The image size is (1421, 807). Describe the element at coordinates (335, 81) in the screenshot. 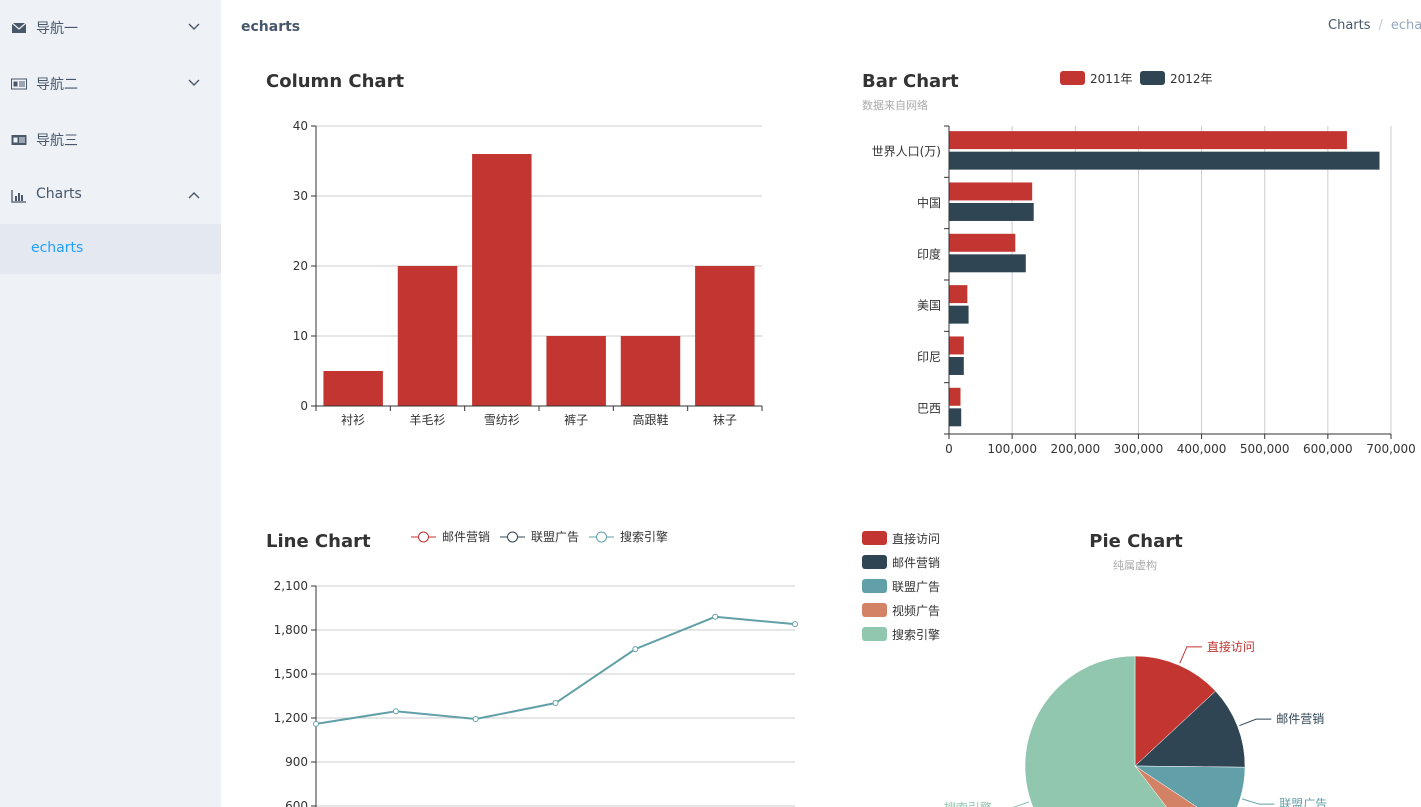

I see `column-chart-title: Column Chart` at that location.